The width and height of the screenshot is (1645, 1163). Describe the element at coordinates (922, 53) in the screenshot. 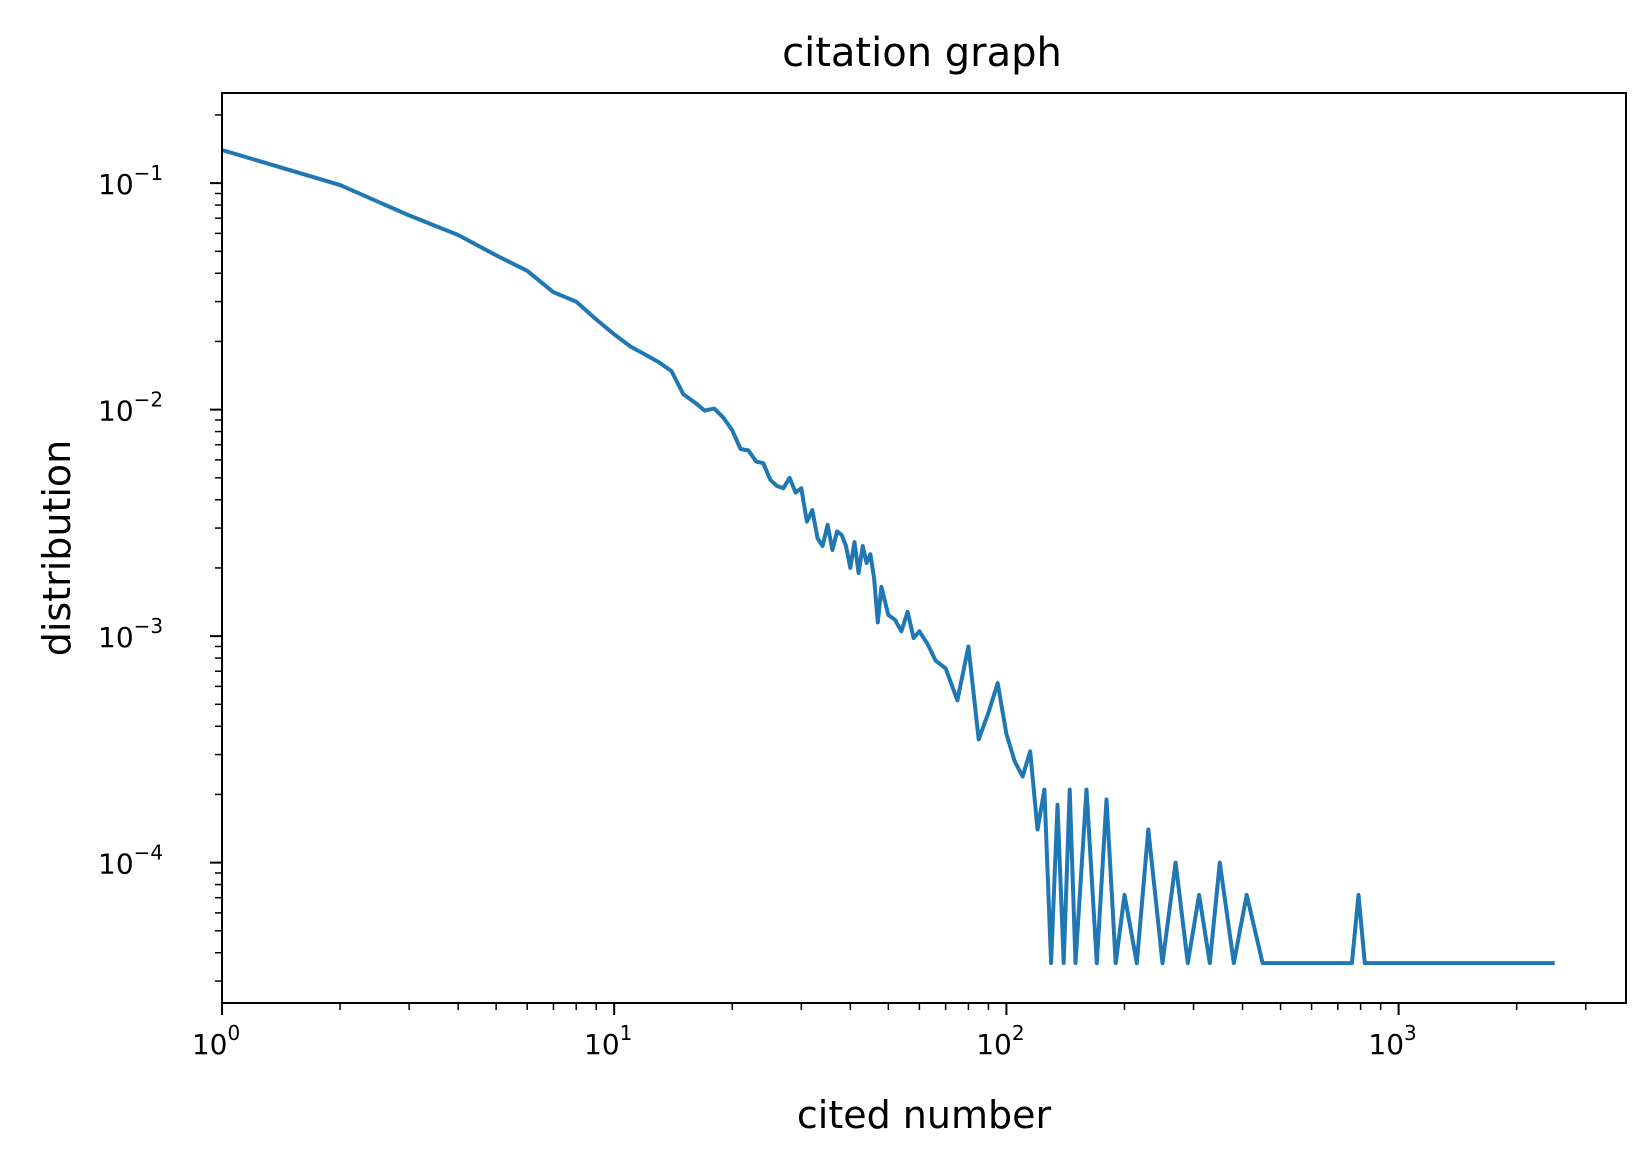

I see `chart-title: citation graph` at that location.